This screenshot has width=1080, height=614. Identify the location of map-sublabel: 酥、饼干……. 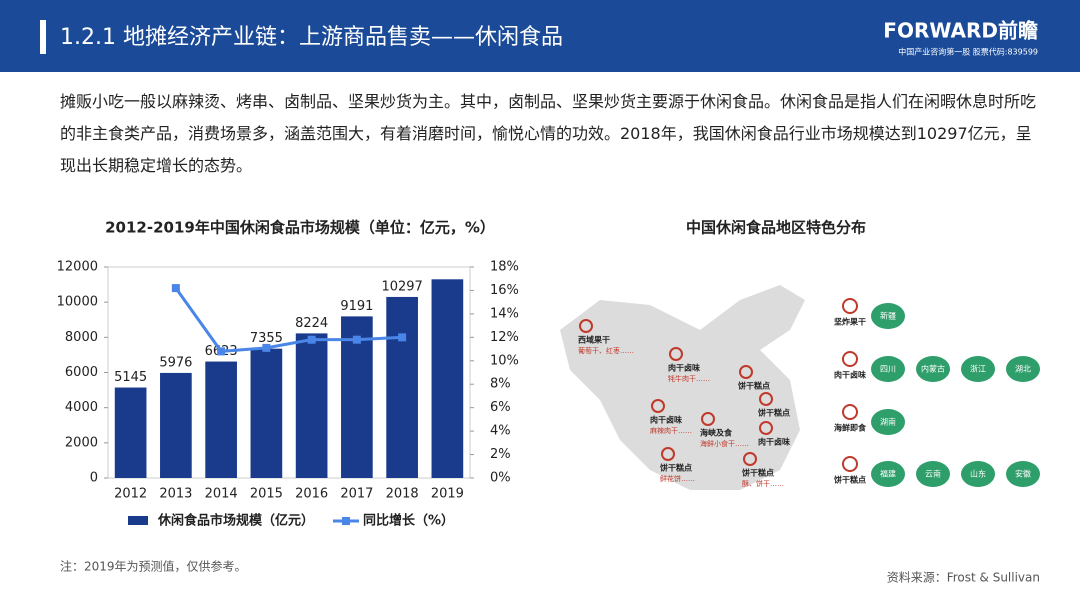
(763, 483).